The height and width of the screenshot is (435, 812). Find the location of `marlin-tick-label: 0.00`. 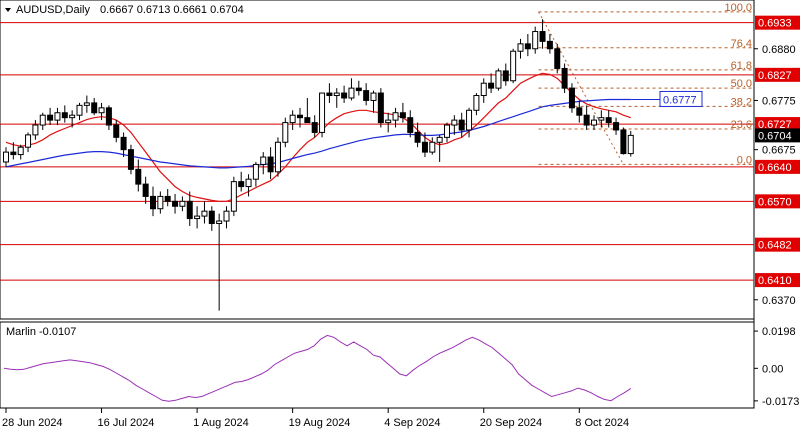

marlin-tick-label: 0.00 is located at coordinates (772, 369).